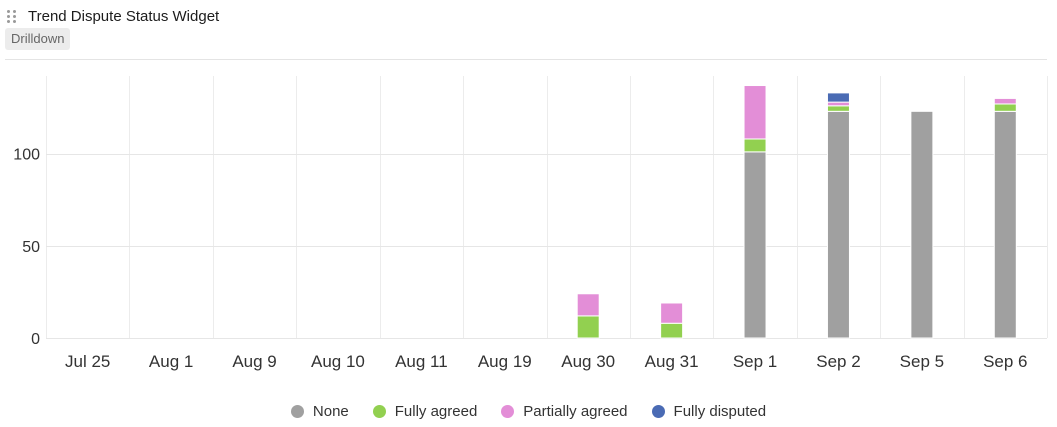 The height and width of the screenshot is (427, 1057). Describe the element at coordinates (421, 361) in the screenshot. I see `x-tick-label: Aug 11` at that location.